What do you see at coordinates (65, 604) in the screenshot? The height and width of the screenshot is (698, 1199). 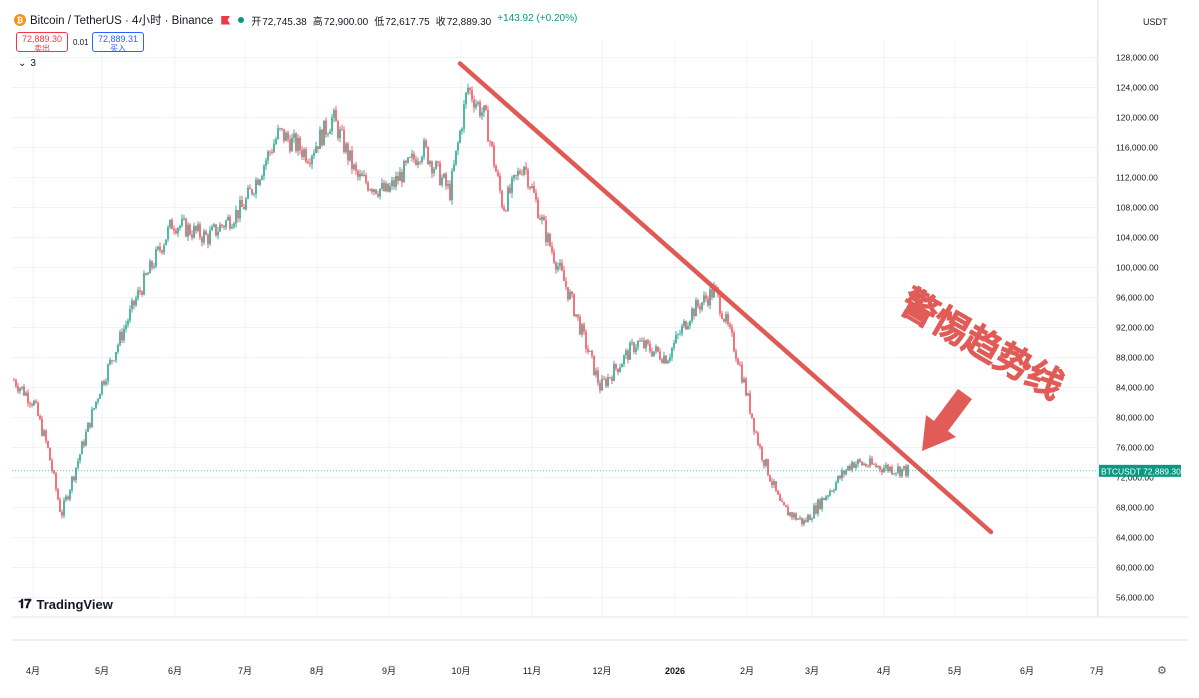 I see `tradingview-logo: 𝟏𝟕 TradingView` at bounding box center [65, 604].